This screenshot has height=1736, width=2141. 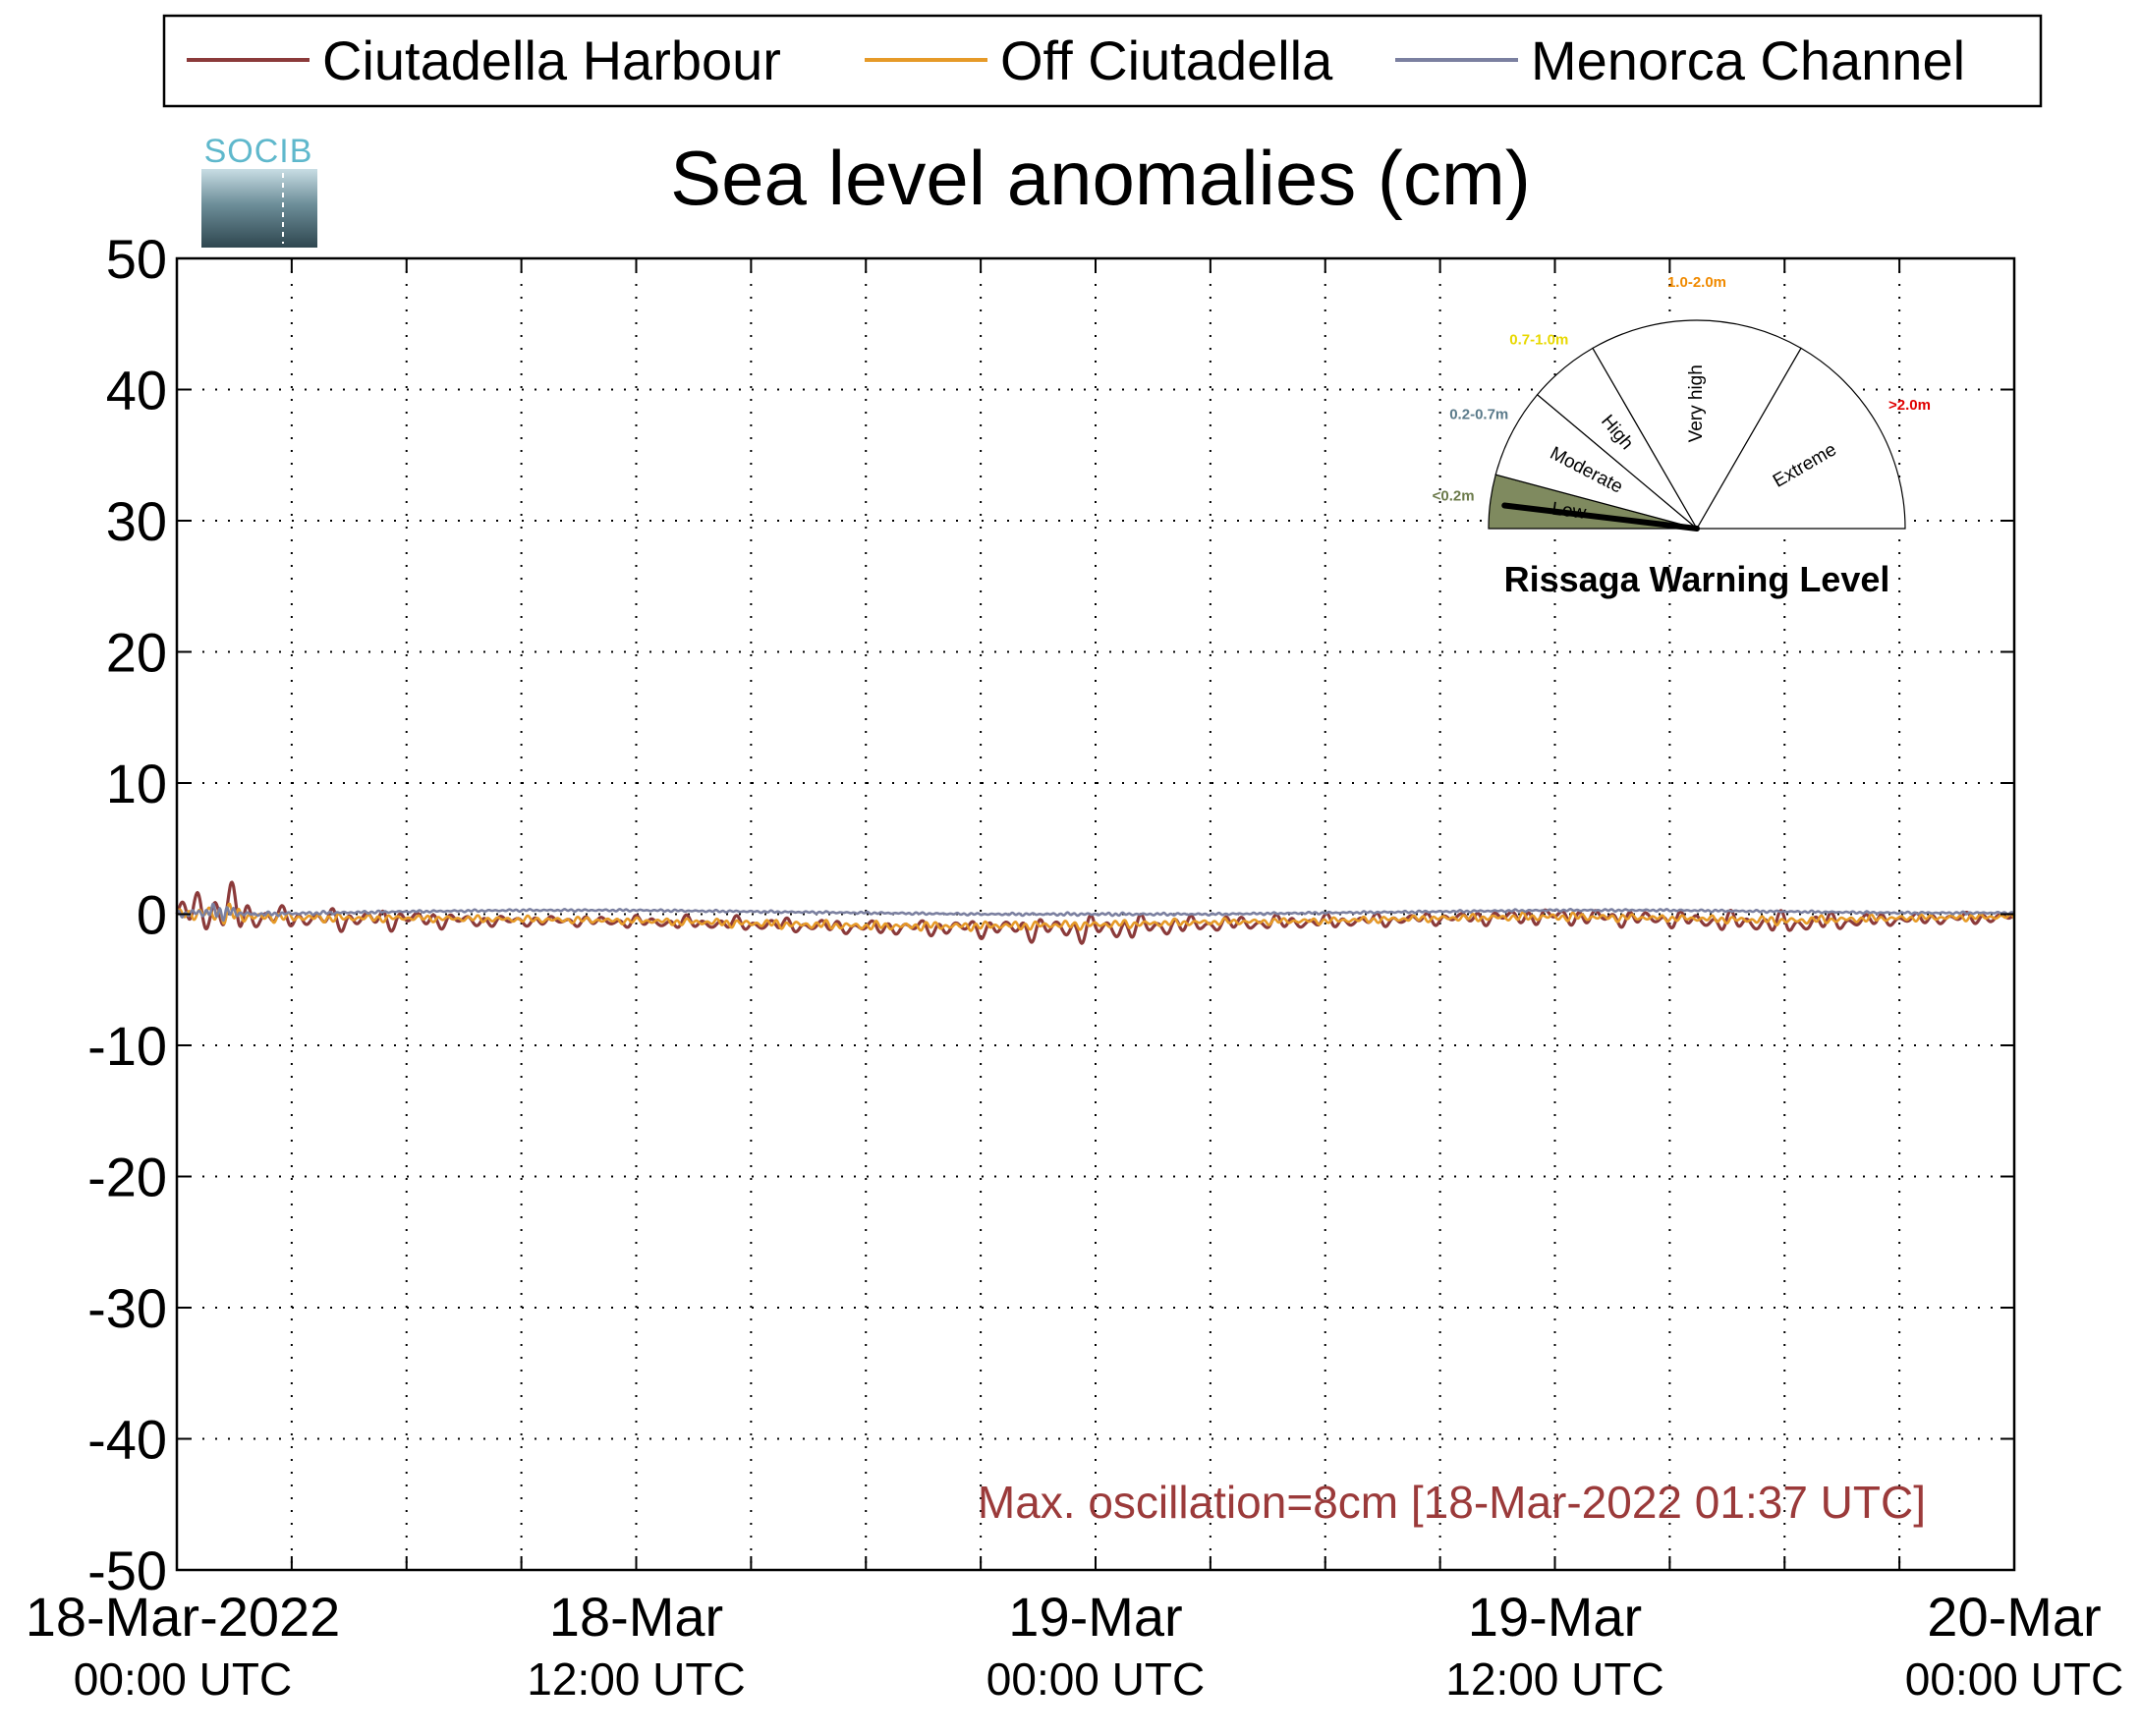 What do you see at coordinates (136, 390) in the screenshot?
I see `y-tick-label: 40` at bounding box center [136, 390].